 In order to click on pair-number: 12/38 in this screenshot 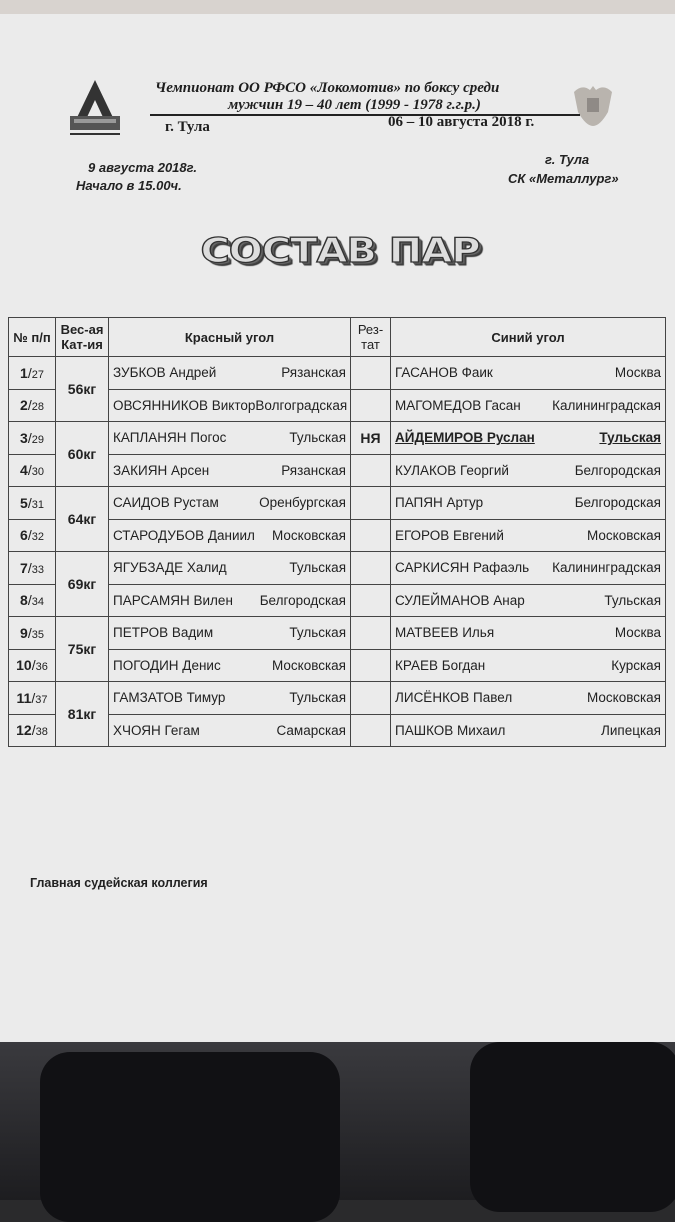, I will do `click(32, 730)`.